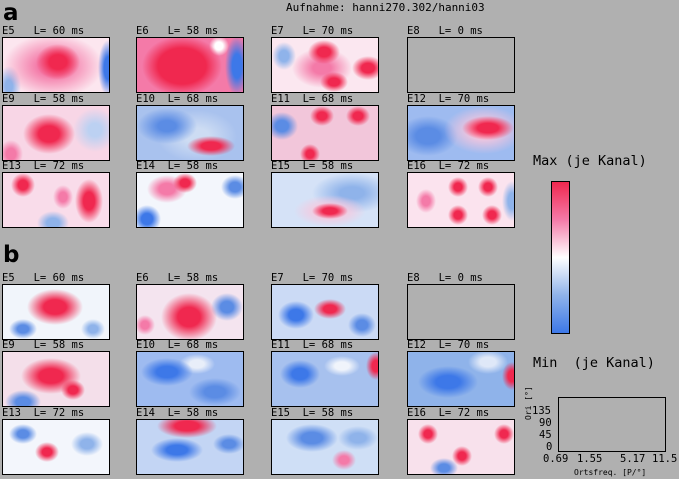  I want to click on ytick-45: 45, so click(545, 435).